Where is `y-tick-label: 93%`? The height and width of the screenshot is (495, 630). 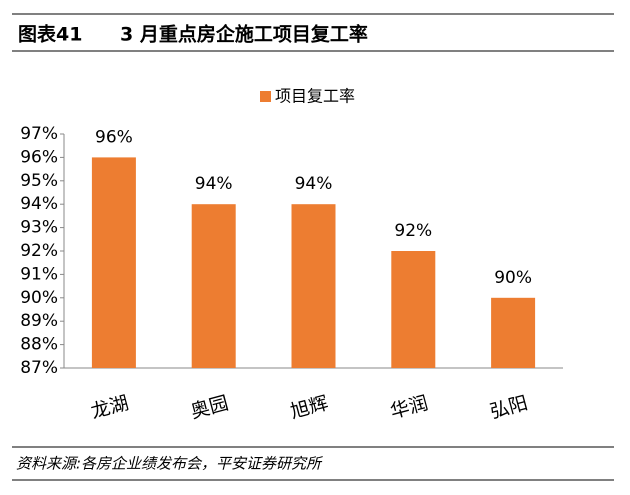
y-tick-label: 93% is located at coordinates (39, 228).